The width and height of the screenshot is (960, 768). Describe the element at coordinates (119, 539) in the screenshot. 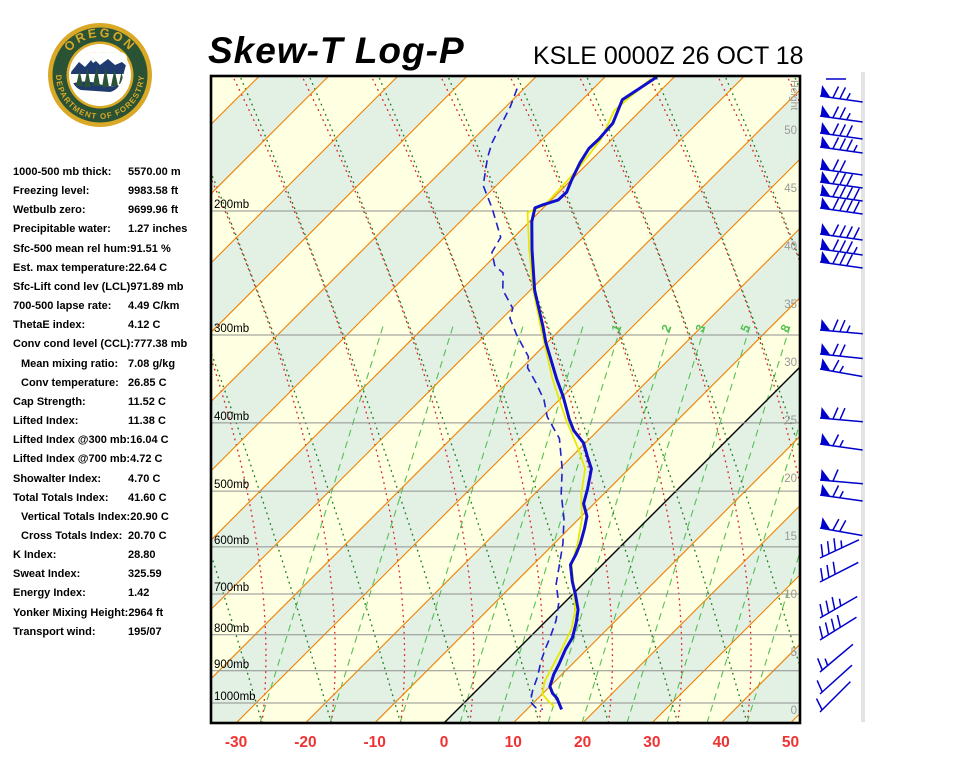

I see `stat-row: Cross Totals Index: 20.70 C` at that location.